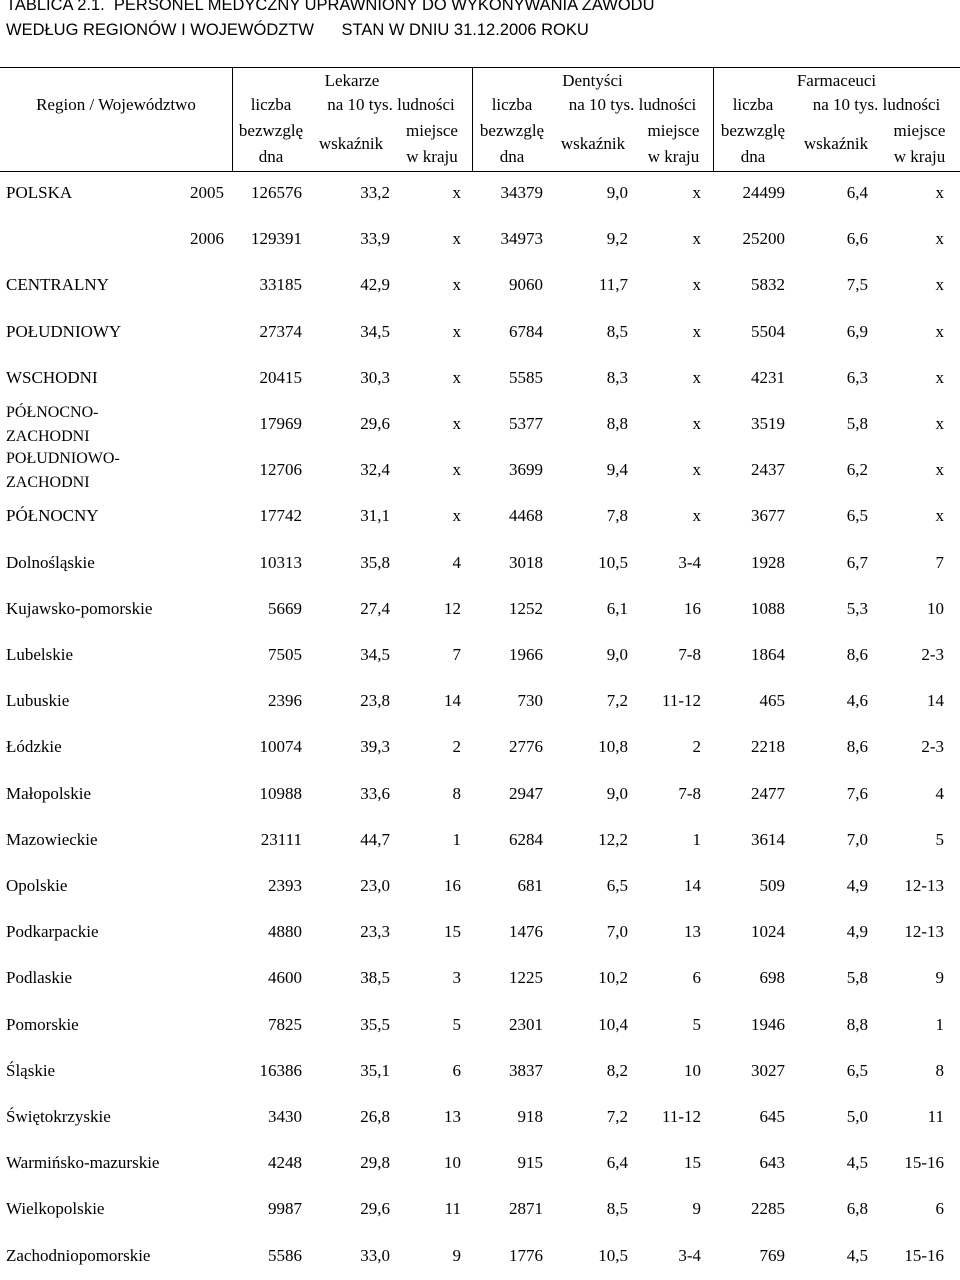  Describe the element at coordinates (940, 793) in the screenshot. I see `cell-farmaceuci-miejsce: 4` at that location.